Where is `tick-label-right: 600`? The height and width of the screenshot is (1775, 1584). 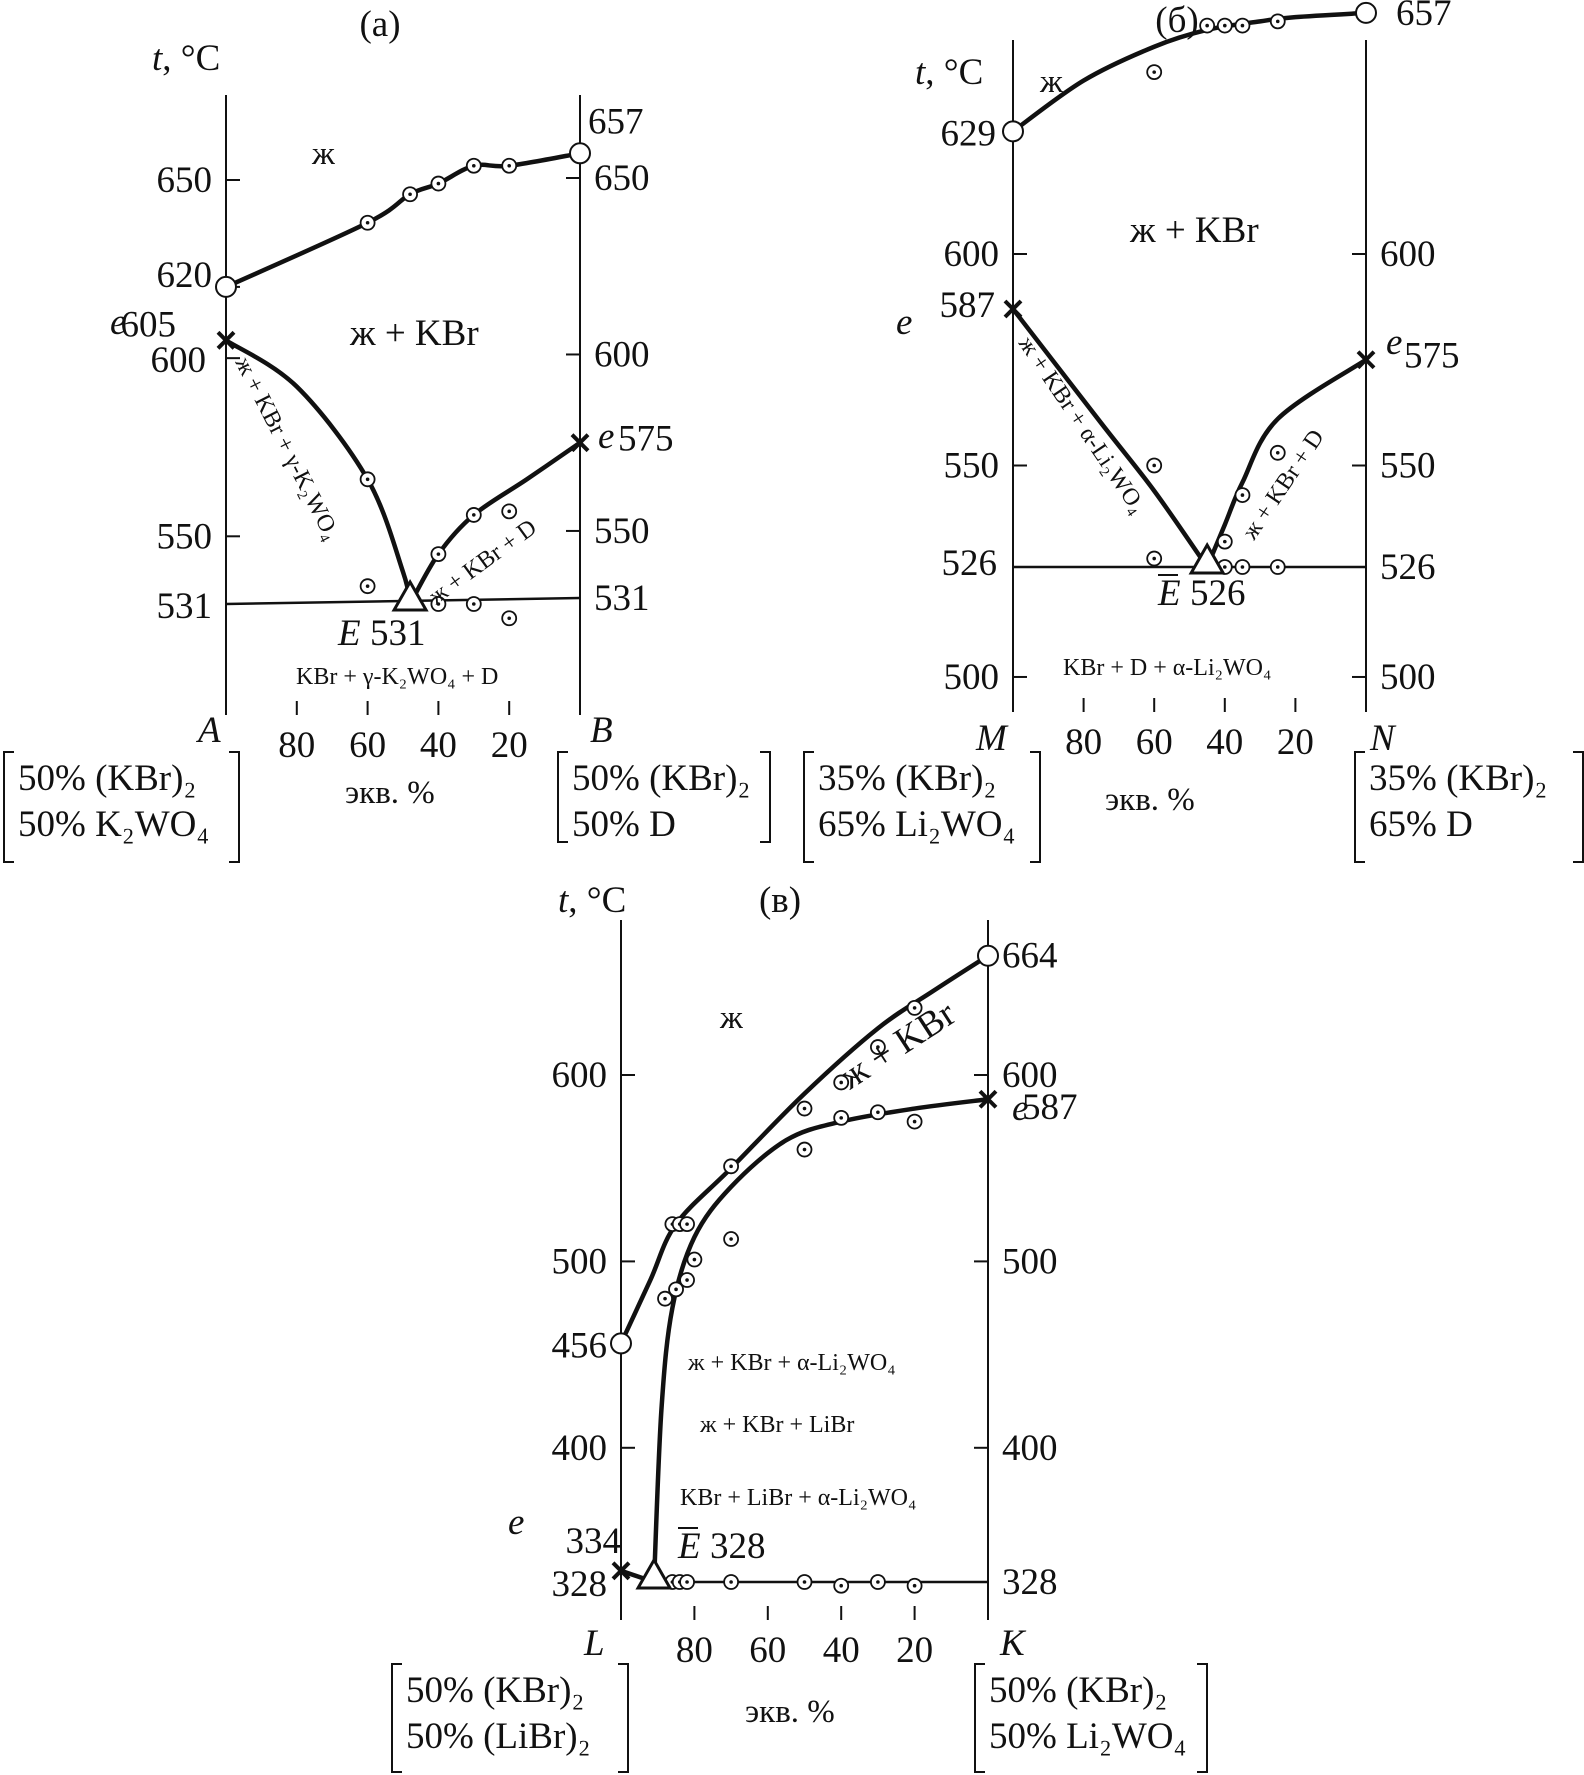
tick-label-right: 600 is located at coordinates (622, 354).